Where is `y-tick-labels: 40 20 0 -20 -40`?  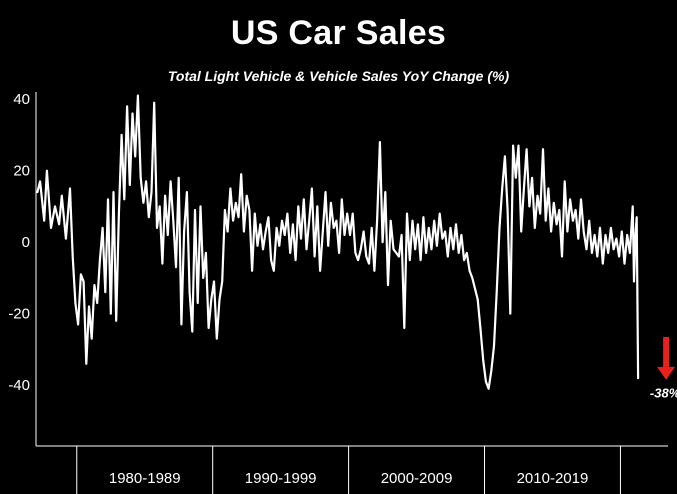 y-tick-labels: 40 20 0 -20 -40 is located at coordinates (19, 242).